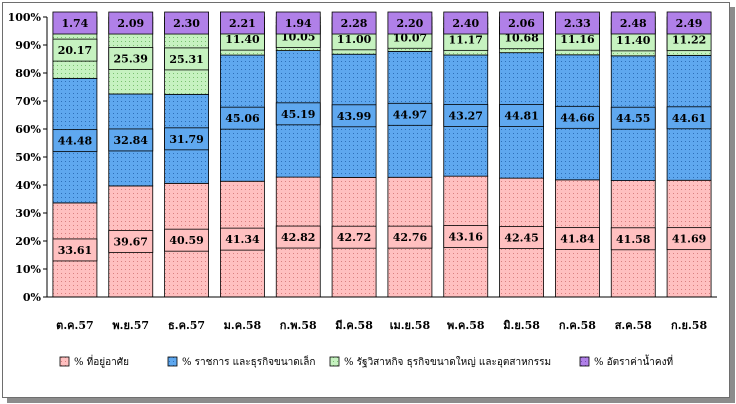 This screenshot has width=736, height=404. What do you see at coordinates (689, 325) in the screenshot?
I see `x-category-label: ก.ย.58` at bounding box center [689, 325].